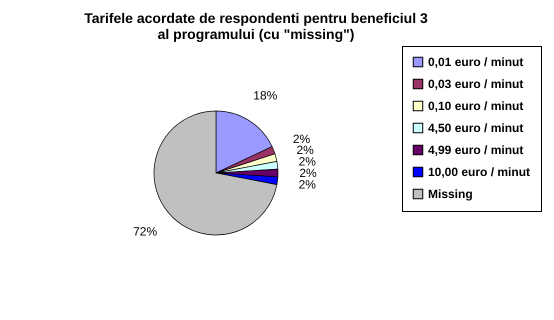  What do you see at coordinates (476, 106) in the screenshot?
I see `legend-label: 0,10 euro / minut` at bounding box center [476, 106].